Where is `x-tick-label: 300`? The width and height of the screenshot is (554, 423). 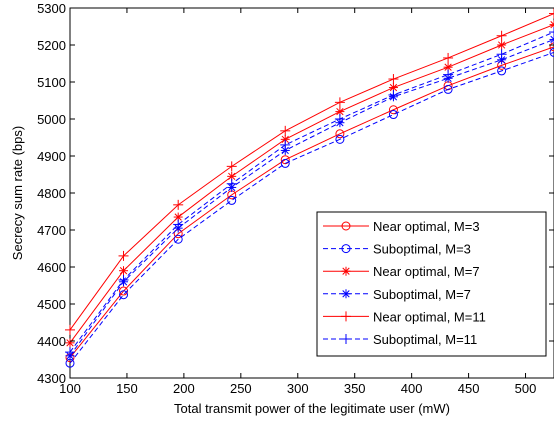 x-tick-label: 300 is located at coordinates (298, 388).